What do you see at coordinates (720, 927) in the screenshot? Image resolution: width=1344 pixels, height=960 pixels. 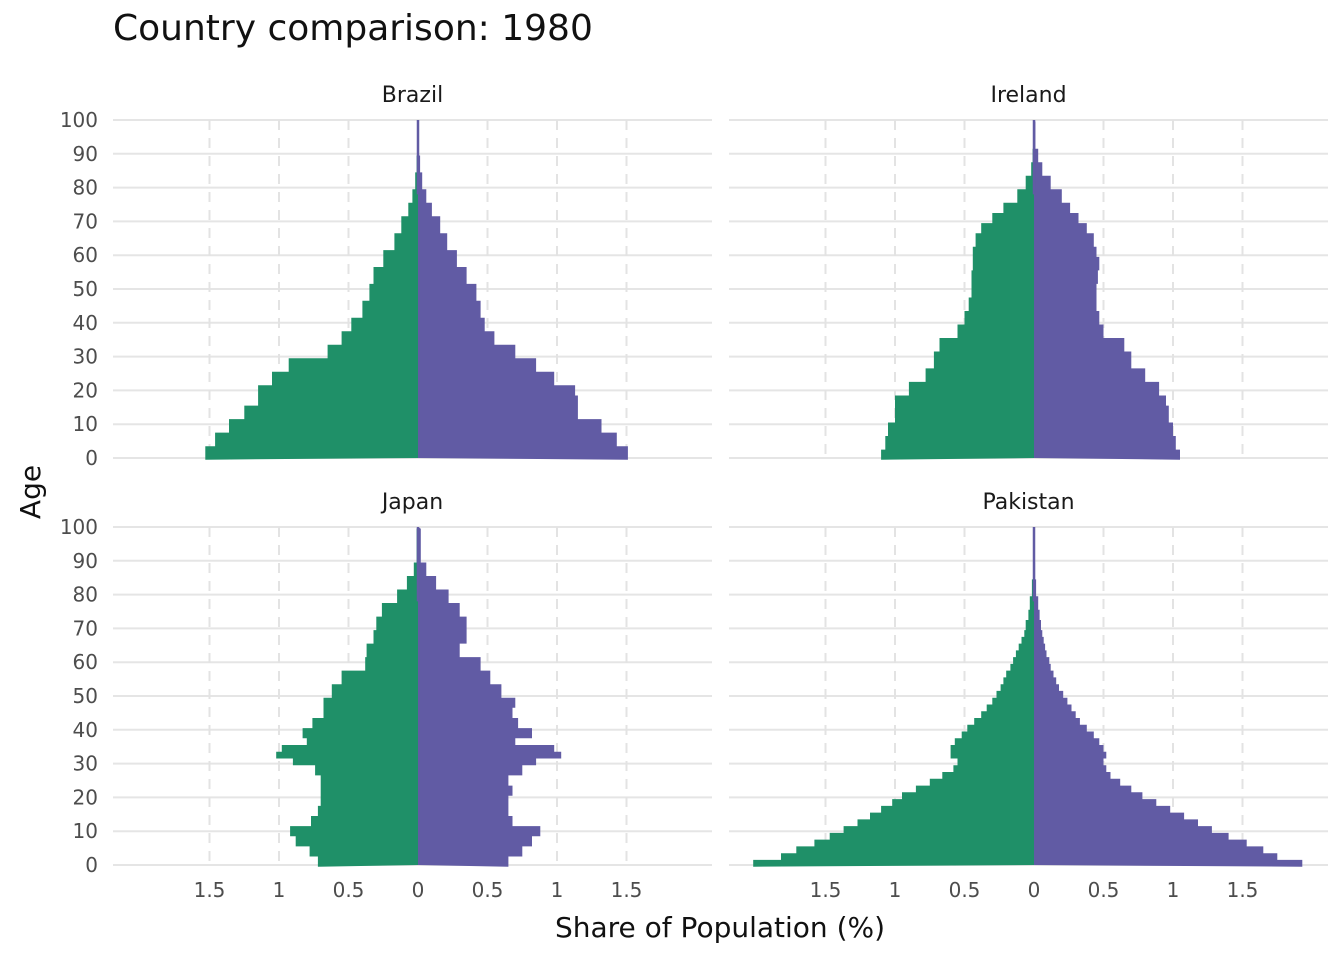 I see `x-axis-title: Share of Population (%)` at bounding box center [720, 927].